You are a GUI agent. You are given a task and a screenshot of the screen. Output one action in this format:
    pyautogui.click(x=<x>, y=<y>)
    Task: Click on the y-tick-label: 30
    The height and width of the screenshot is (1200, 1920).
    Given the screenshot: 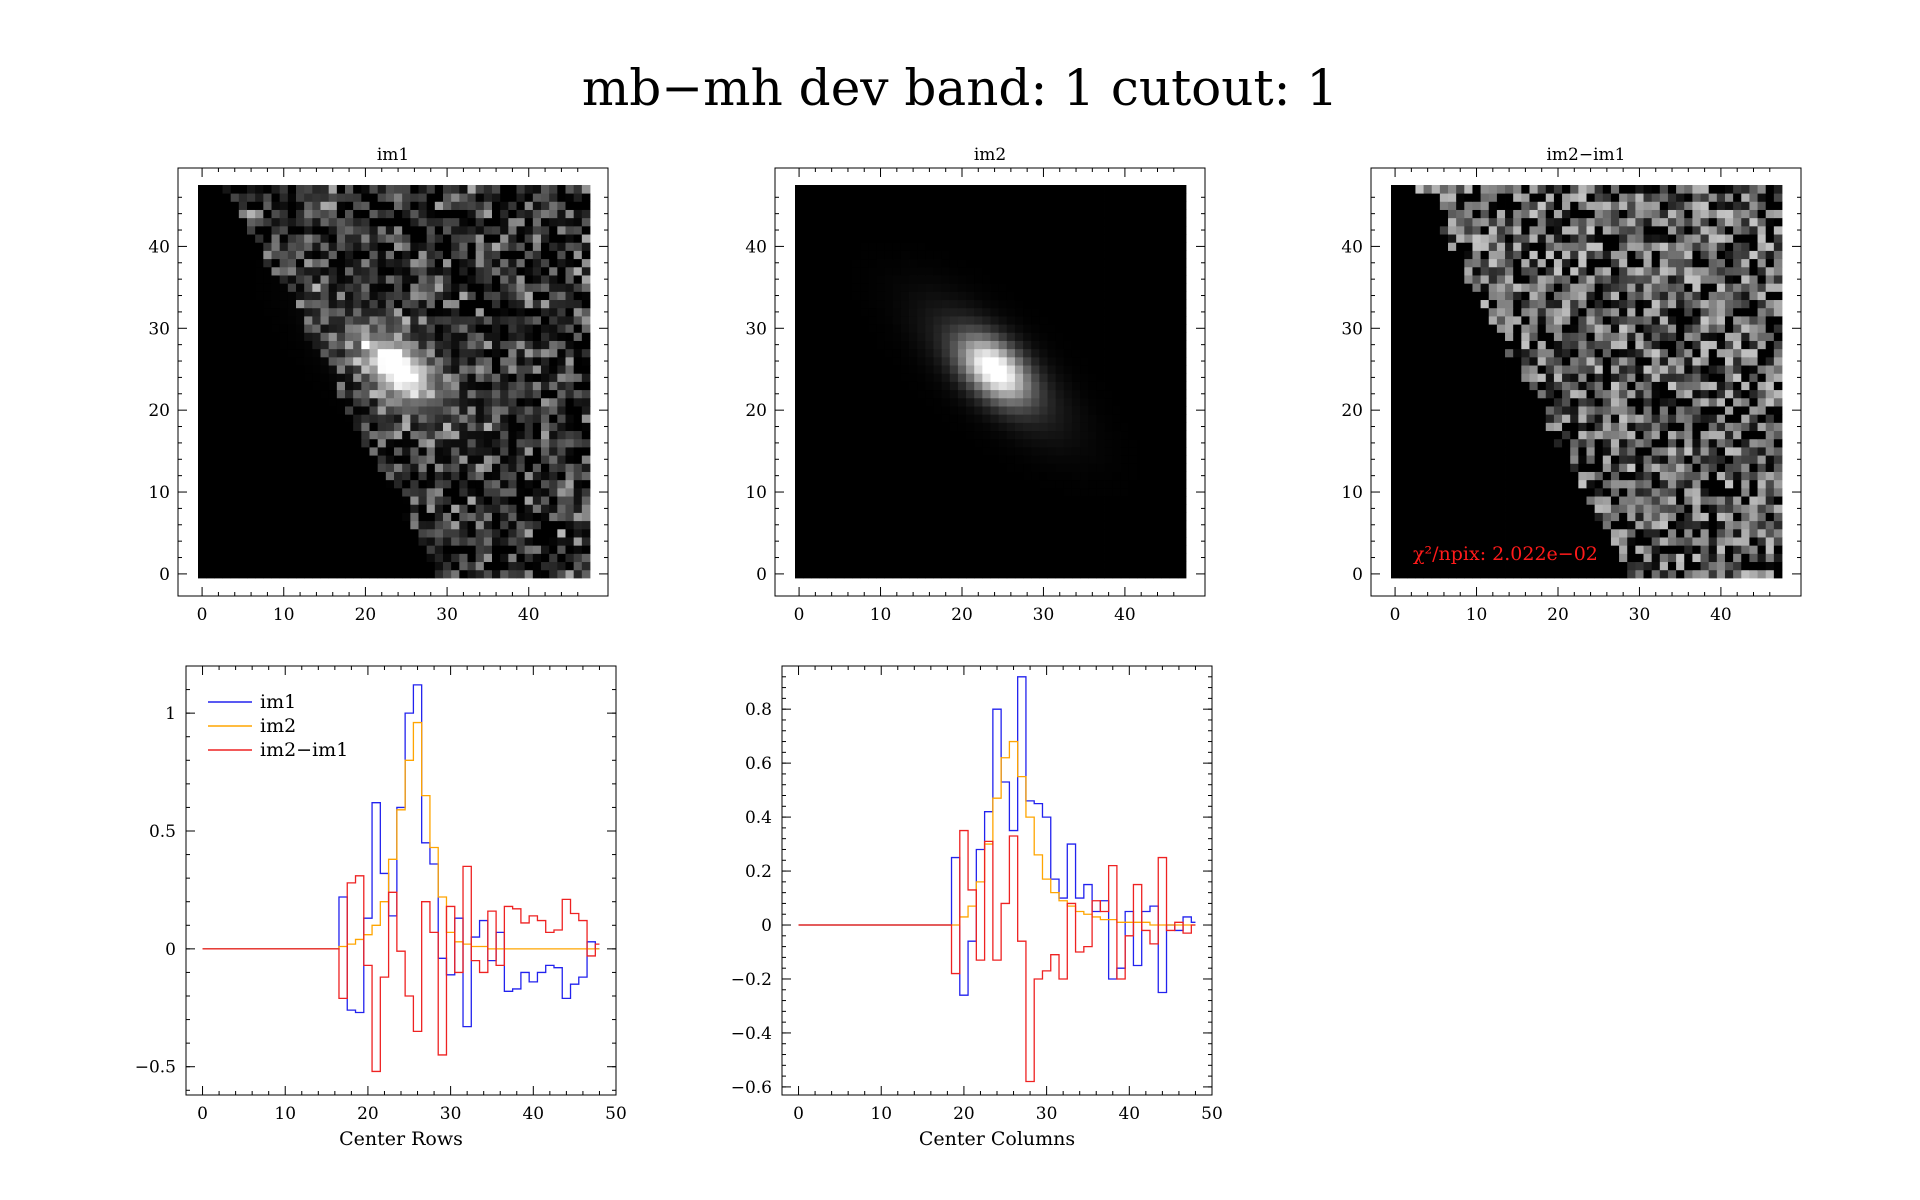 What is the action you would take?
    pyautogui.click(x=756, y=329)
    